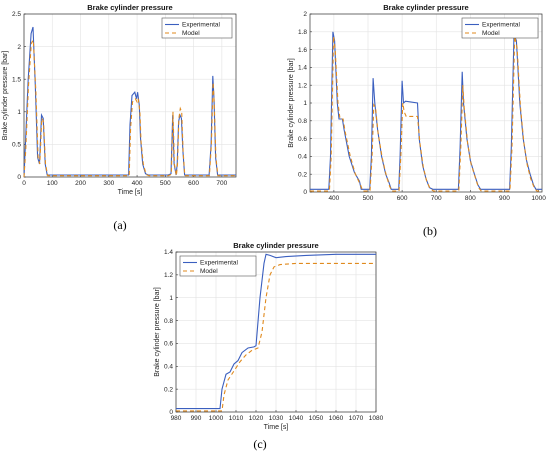 This screenshot has height=454, width=550. I want to click on y-tick-label: 0.5, so click(16, 145).